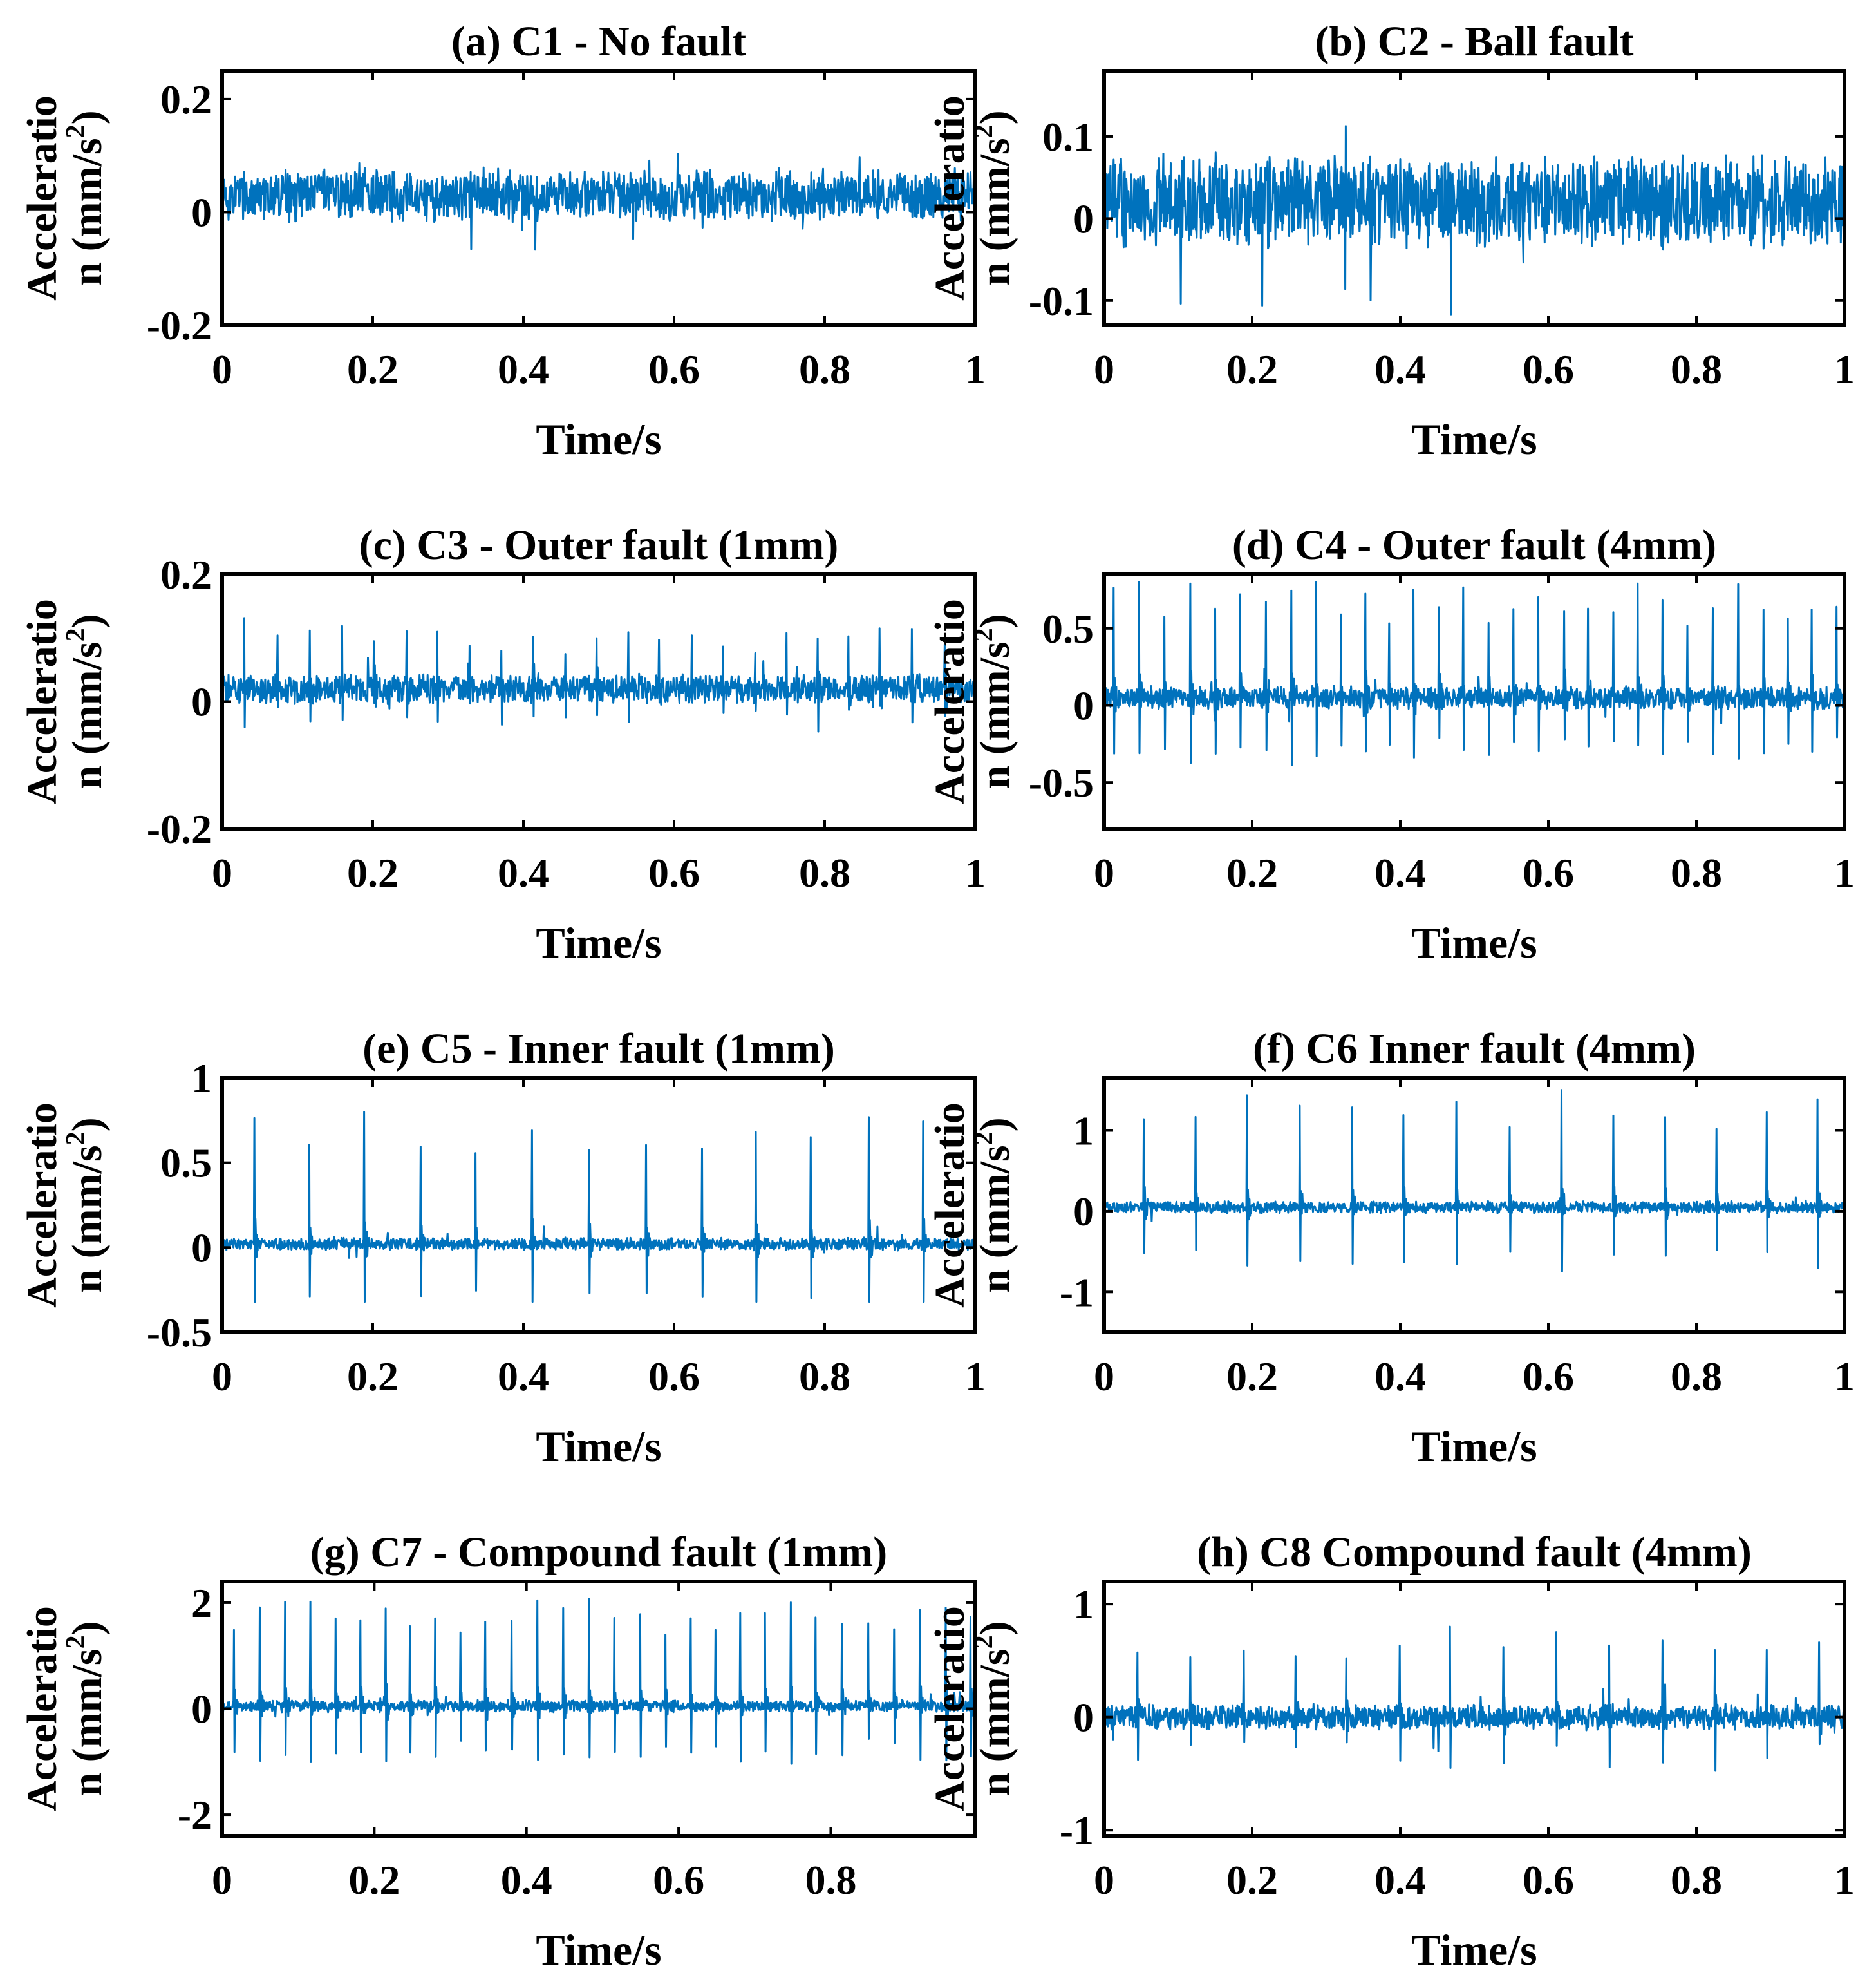  Describe the element at coordinates (1474, 1048) in the screenshot. I see `chart-title: (f) C6 Inner fault (4mm)` at that location.